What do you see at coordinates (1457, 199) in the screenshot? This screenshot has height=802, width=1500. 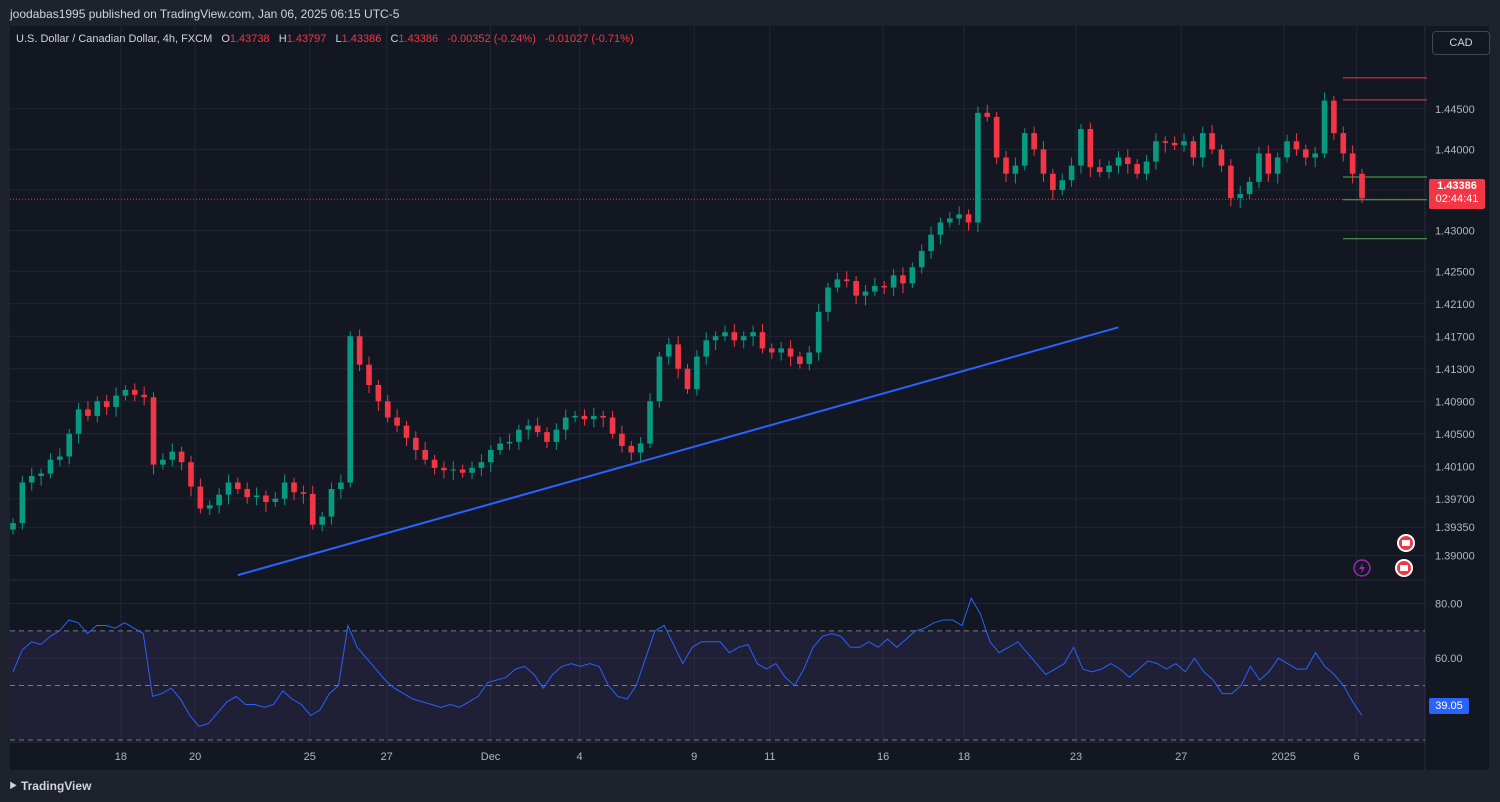 I see `bar-countdown: 02:44:41` at bounding box center [1457, 199].